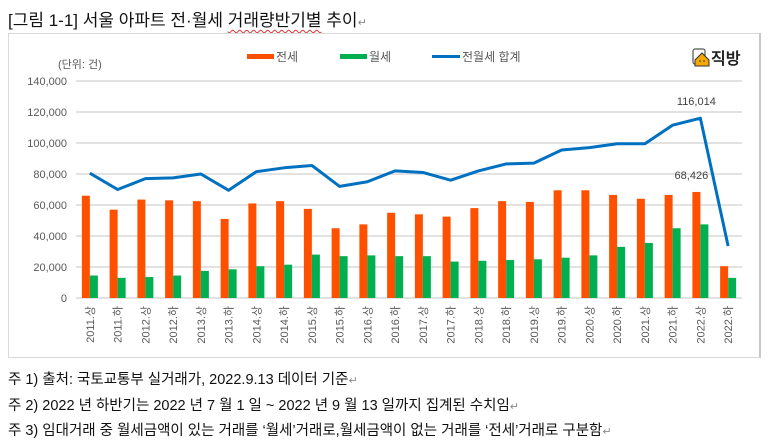 The height and width of the screenshot is (442, 768). I want to click on data-label: 116,014, so click(696, 102).